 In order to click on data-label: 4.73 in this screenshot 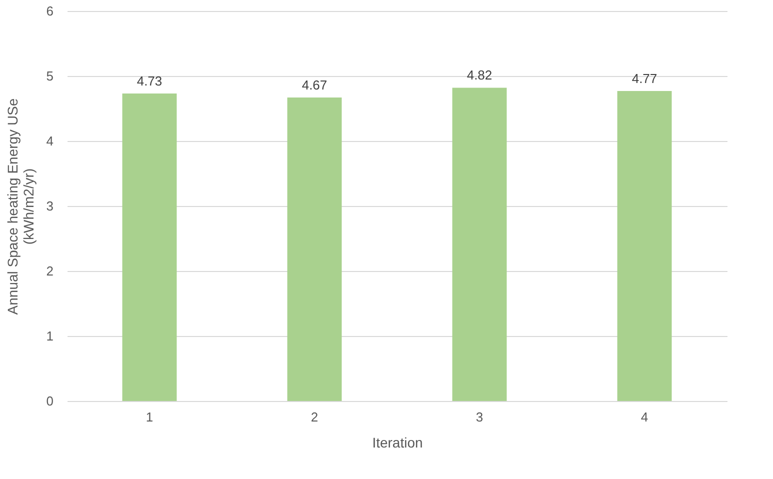, I will do `click(149, 81)`.